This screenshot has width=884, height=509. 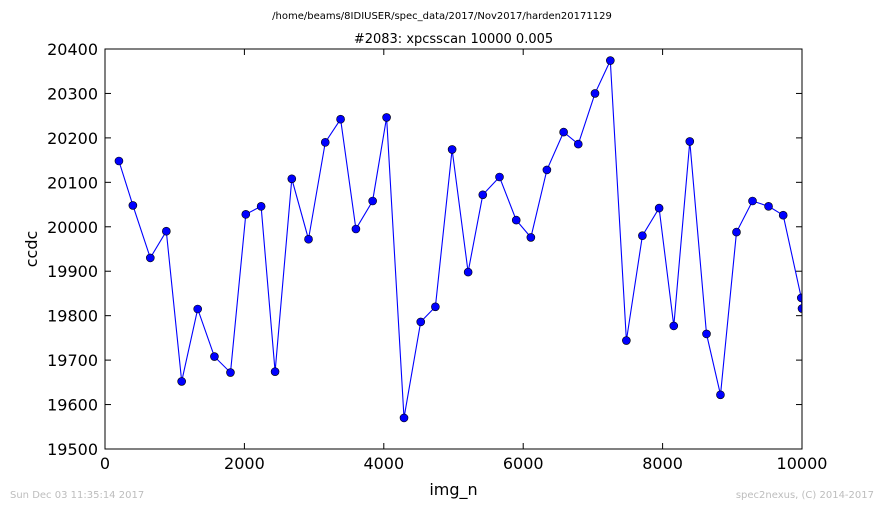 What do you see at coordinates (72, 360) in the screenshot?
I see `y-tick-label: 19700` at bounding box center [72, 360].